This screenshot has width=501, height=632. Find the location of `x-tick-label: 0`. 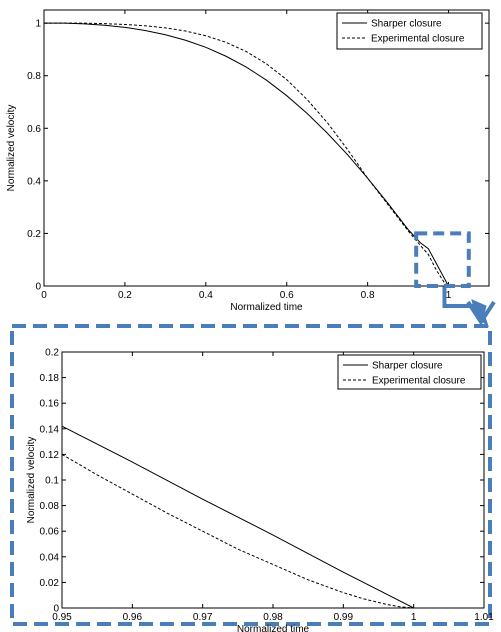

x-tick-label: 0 is located at coordinates (44, 295).